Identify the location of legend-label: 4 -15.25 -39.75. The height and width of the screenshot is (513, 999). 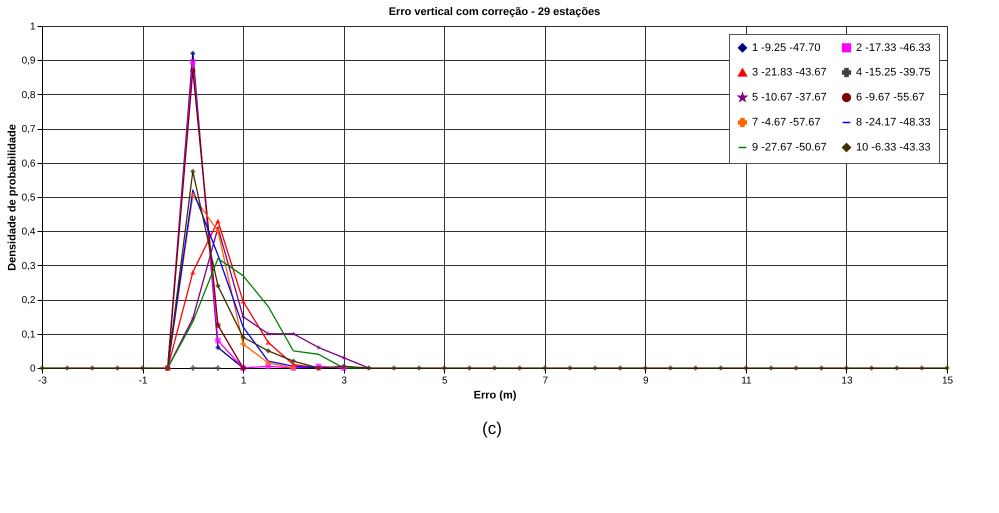
(893, 72).